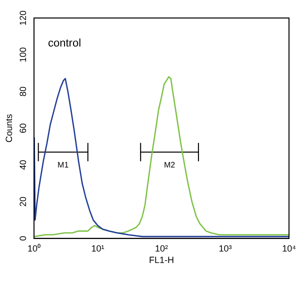  Describe the element at coordinates (23, 238) in the screenshot. I see `y-tick-label: 0` at that location.